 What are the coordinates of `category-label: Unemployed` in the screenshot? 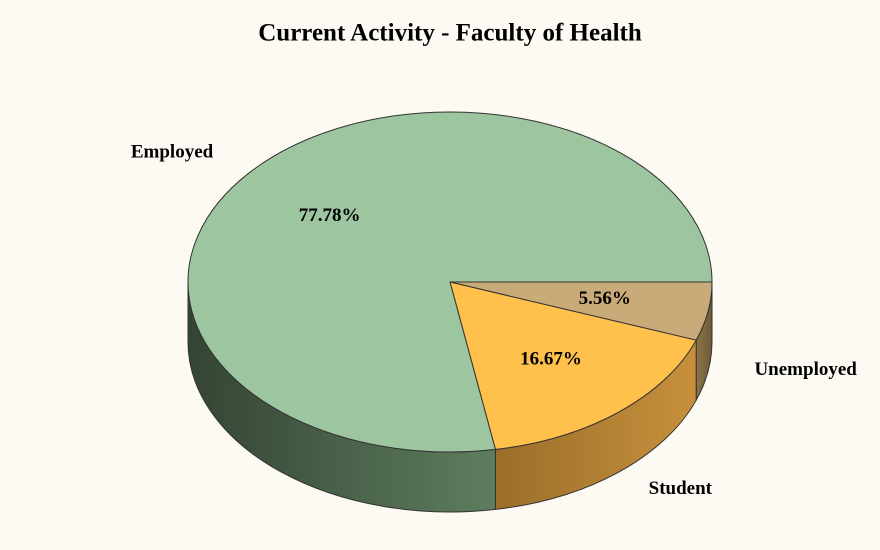 It's located at (805, 369).